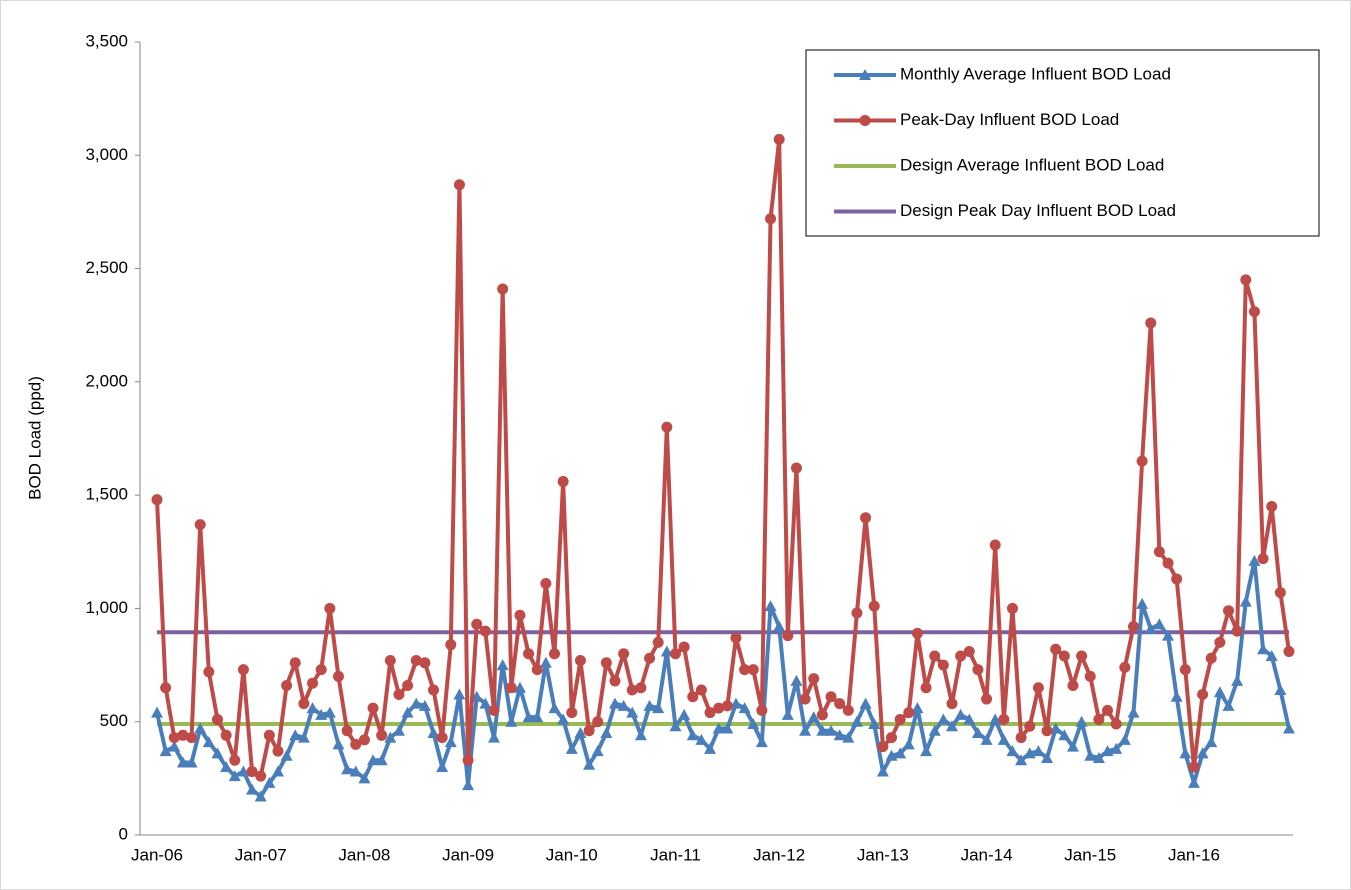 Image resolution: width=1351 pixels, height=890 pixels. What do you see at coordinates (572, 854) in the screenshot?
I see `x-tick-label: Jan-10` at bounding box center [572, 854].